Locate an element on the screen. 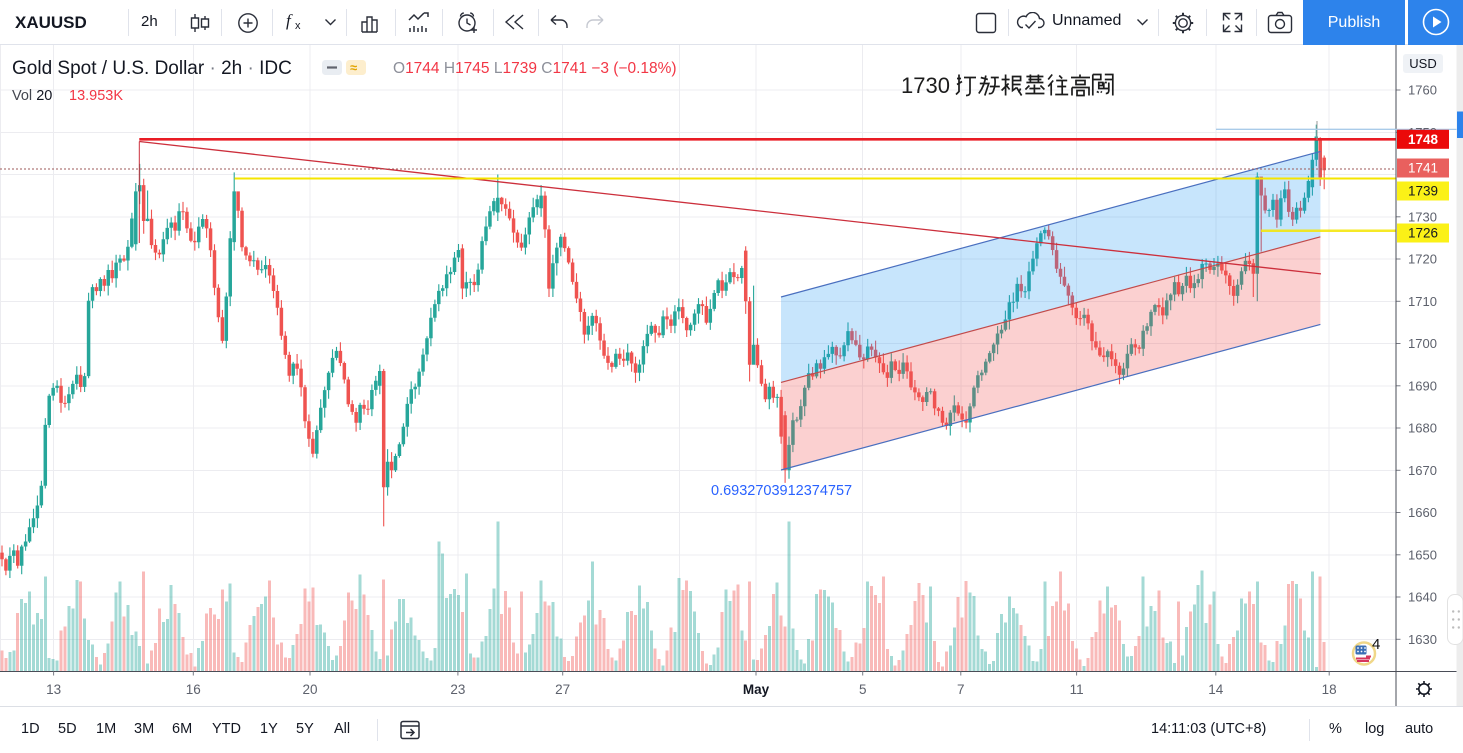 The width and height of the screenshot is (1463, 753). svg-text: 1650 is located at coordinates (1422, 554).